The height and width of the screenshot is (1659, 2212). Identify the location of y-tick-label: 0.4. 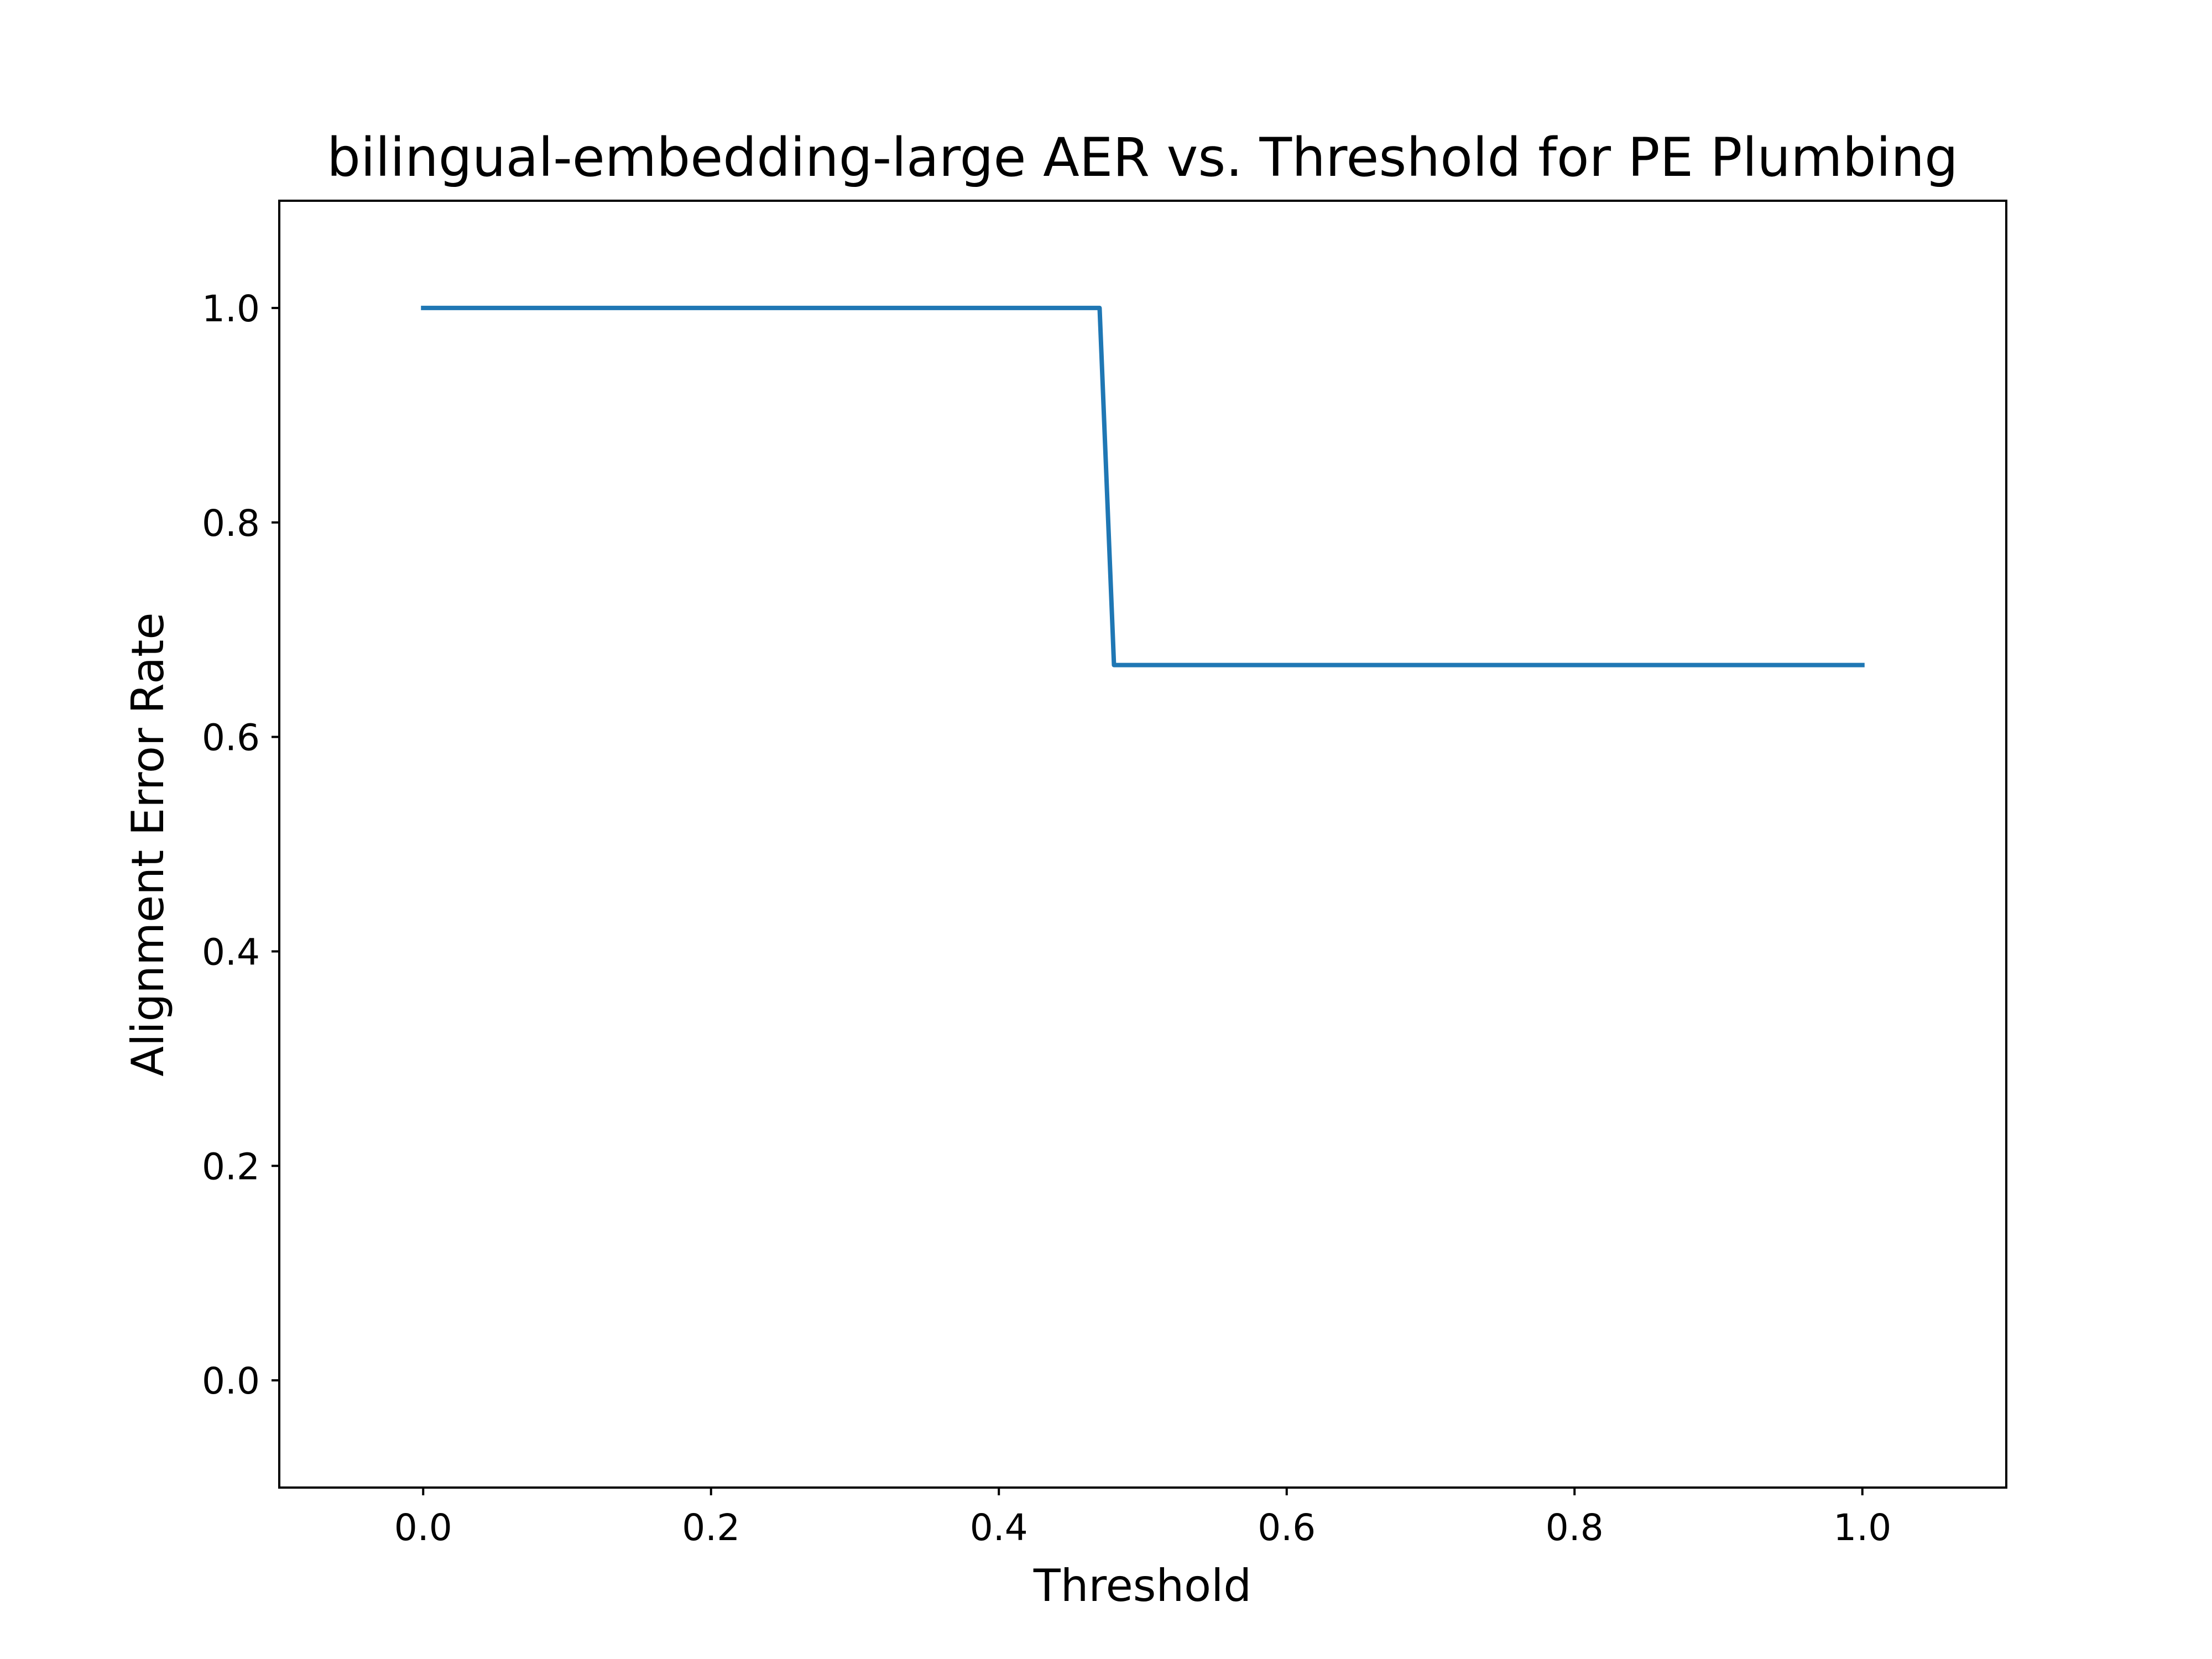
(231, 952).